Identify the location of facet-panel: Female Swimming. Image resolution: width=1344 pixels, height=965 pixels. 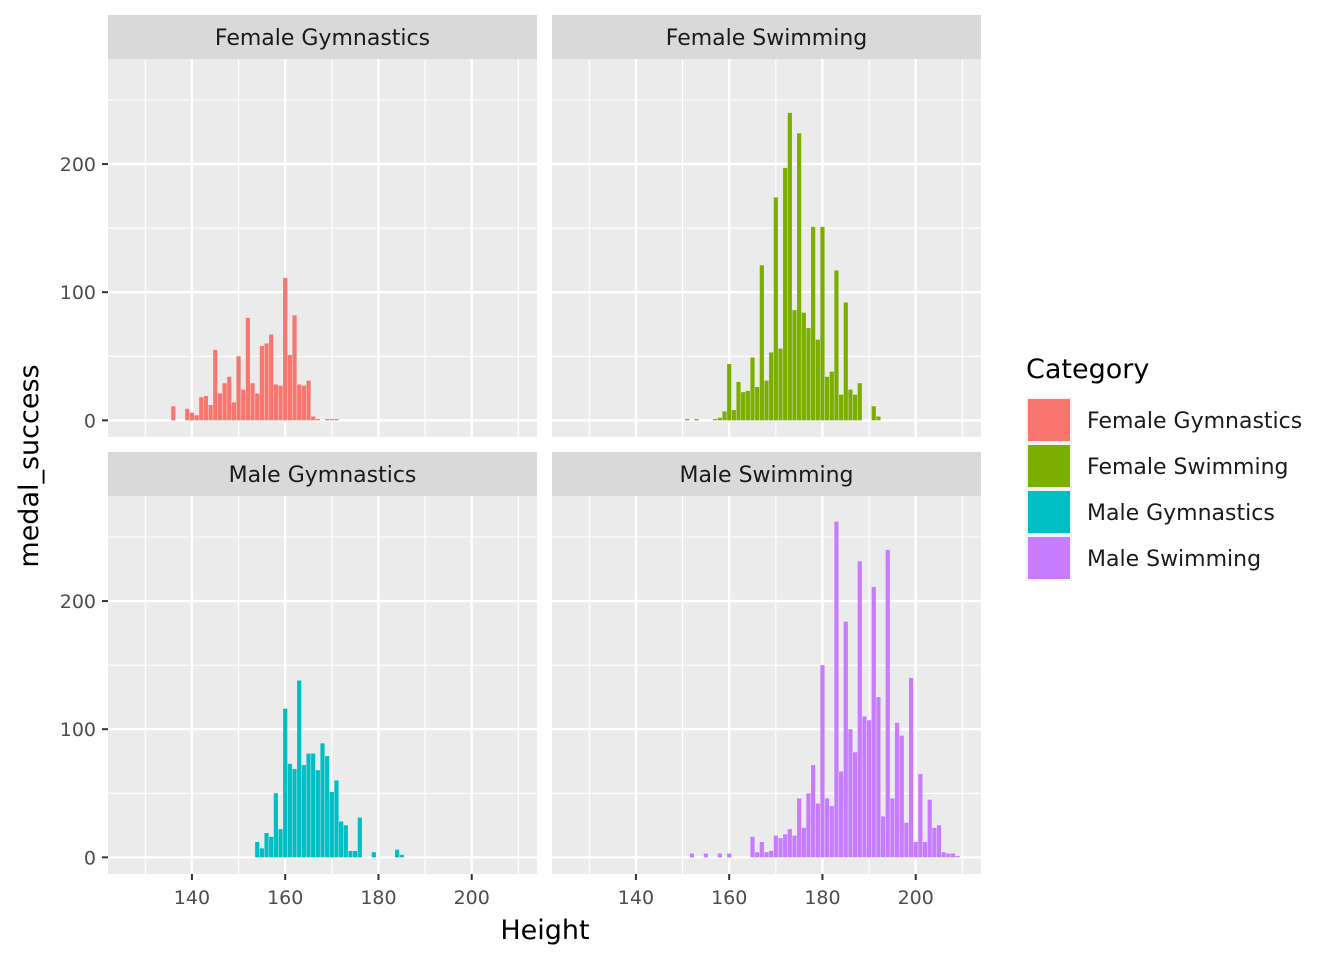
(766, 226).